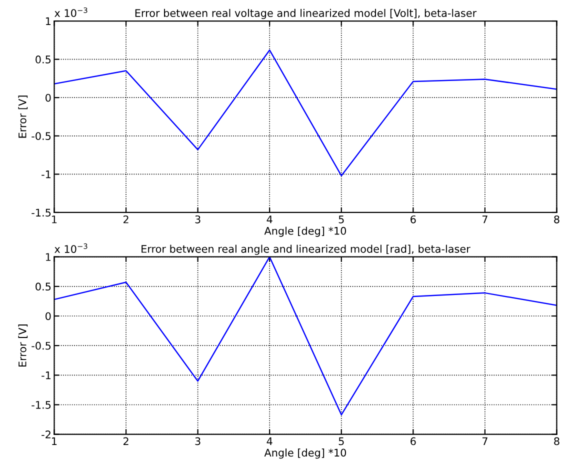 The height and width of the screenshot is (467, 571). I want to click on y-tick-label: -2, so click(46, 434).